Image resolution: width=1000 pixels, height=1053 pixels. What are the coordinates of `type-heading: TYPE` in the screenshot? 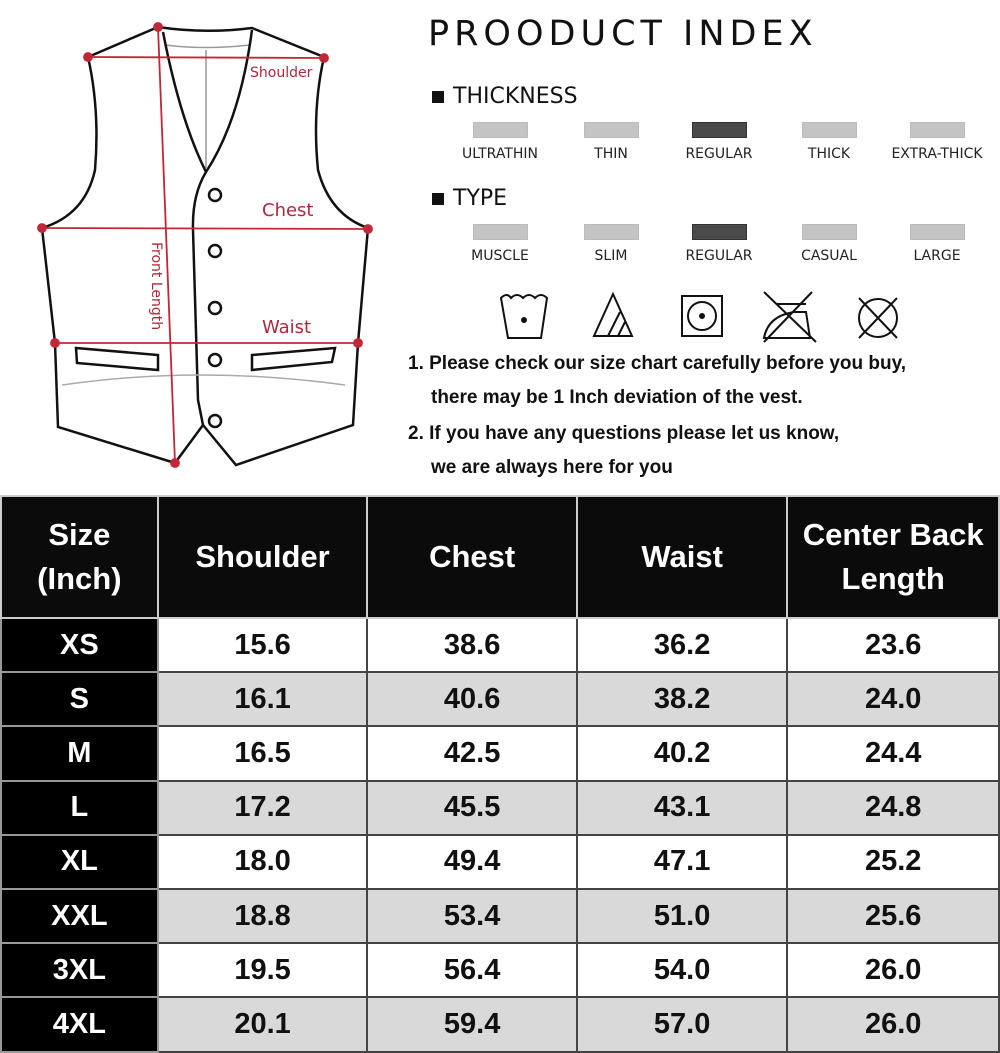 It's located at (469, 198).